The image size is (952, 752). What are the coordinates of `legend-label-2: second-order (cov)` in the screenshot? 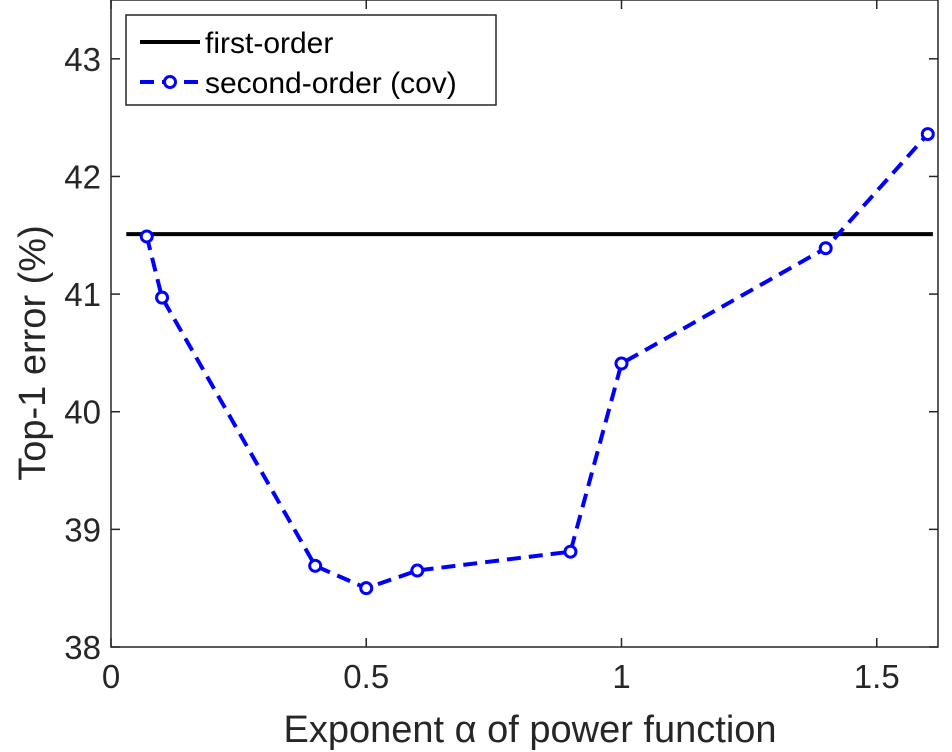 It's located at (331, 83).